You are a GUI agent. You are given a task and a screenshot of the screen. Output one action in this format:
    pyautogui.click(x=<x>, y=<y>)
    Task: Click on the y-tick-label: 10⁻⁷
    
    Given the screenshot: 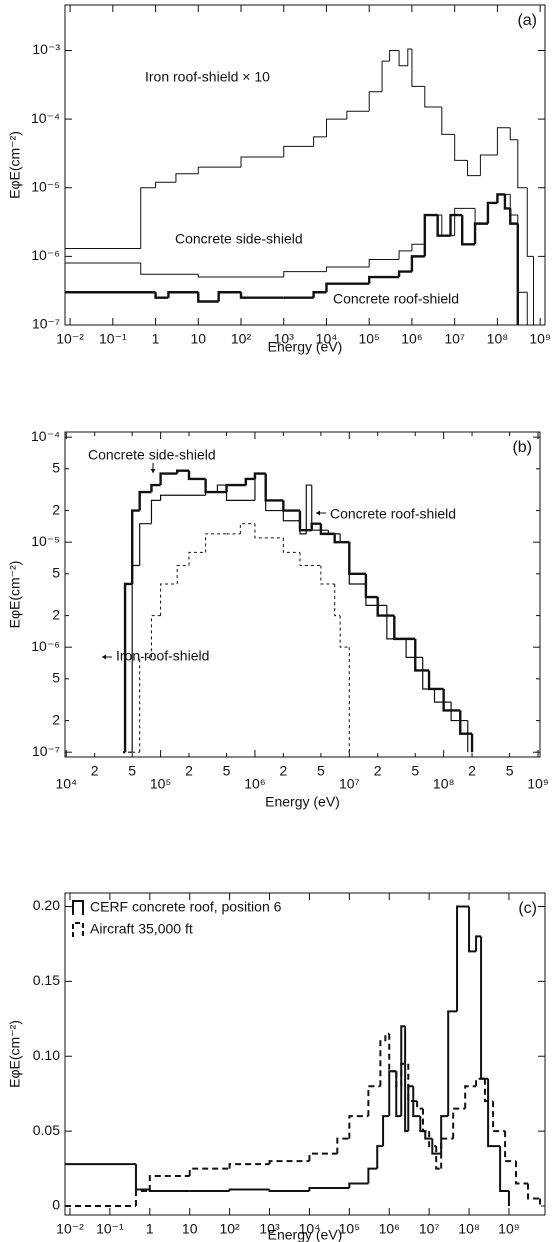 What is the action you would take?
    pyautogui.click(x=46, y=751)
    